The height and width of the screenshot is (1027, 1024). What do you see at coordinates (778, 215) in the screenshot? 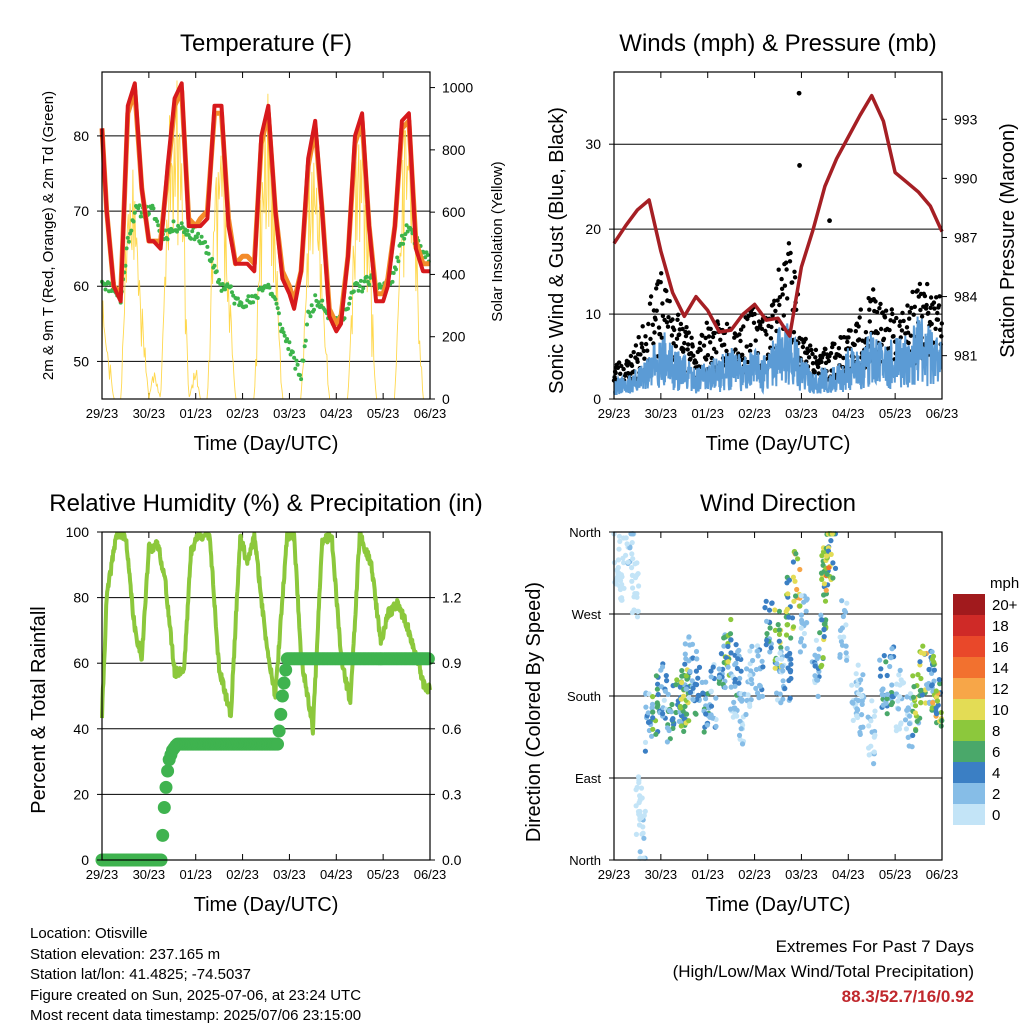
I see `series-station-pressure` at bounding box center [778, 215].